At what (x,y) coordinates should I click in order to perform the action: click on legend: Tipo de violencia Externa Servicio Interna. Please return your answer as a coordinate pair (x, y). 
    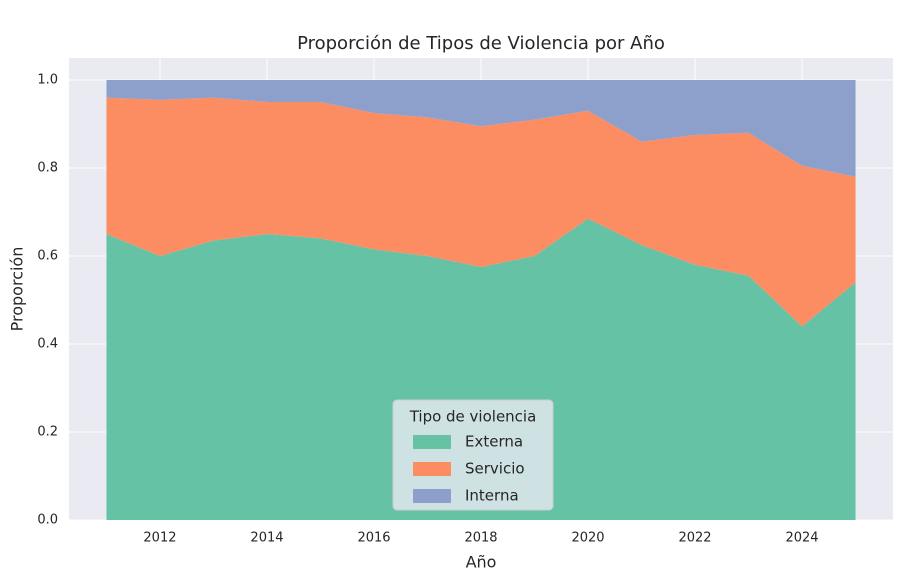
    Looking at the image, I should click on (473, 455).